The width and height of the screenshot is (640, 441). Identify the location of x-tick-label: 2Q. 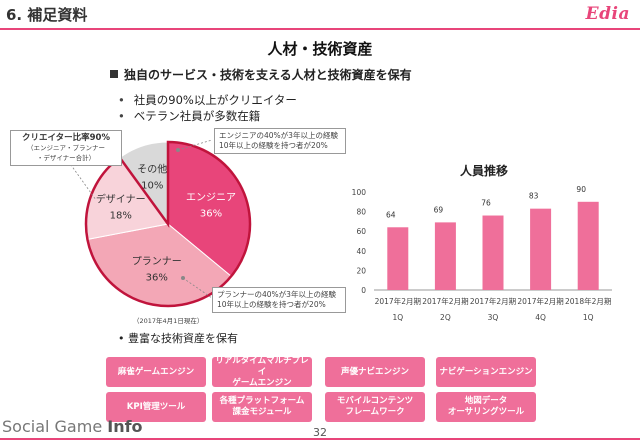
(445, 317).